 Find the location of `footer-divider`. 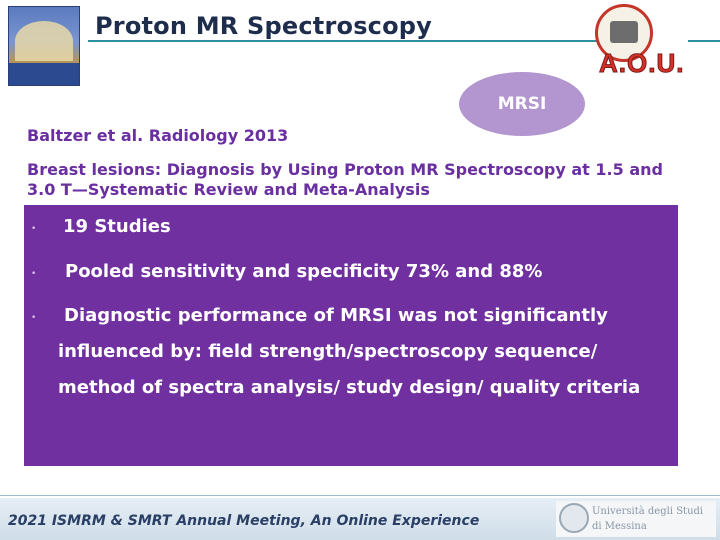

footer-divider is located at coordinates (360, 495).